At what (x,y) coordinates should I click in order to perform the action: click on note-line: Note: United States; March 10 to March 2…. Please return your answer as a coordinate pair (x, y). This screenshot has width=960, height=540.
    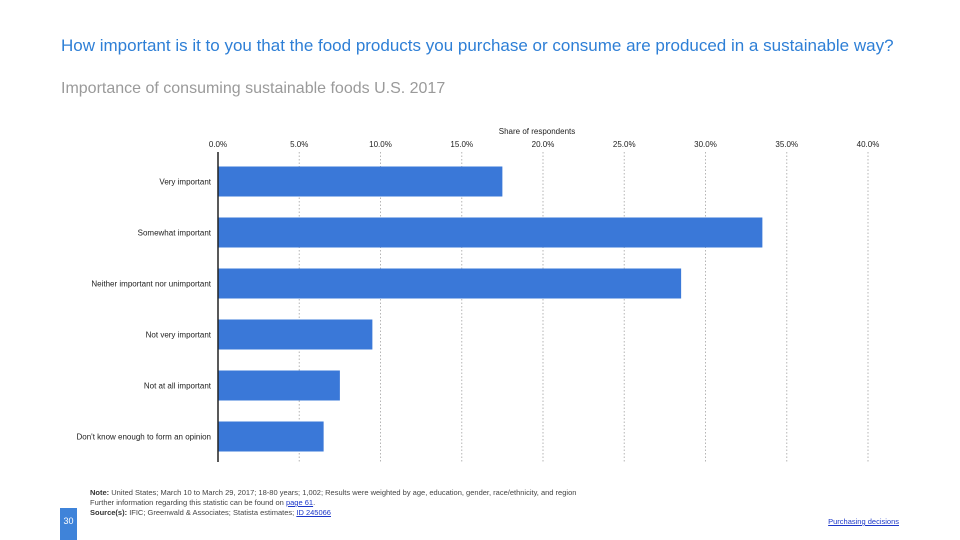
    Looking at the image, I should click on (333, 493).